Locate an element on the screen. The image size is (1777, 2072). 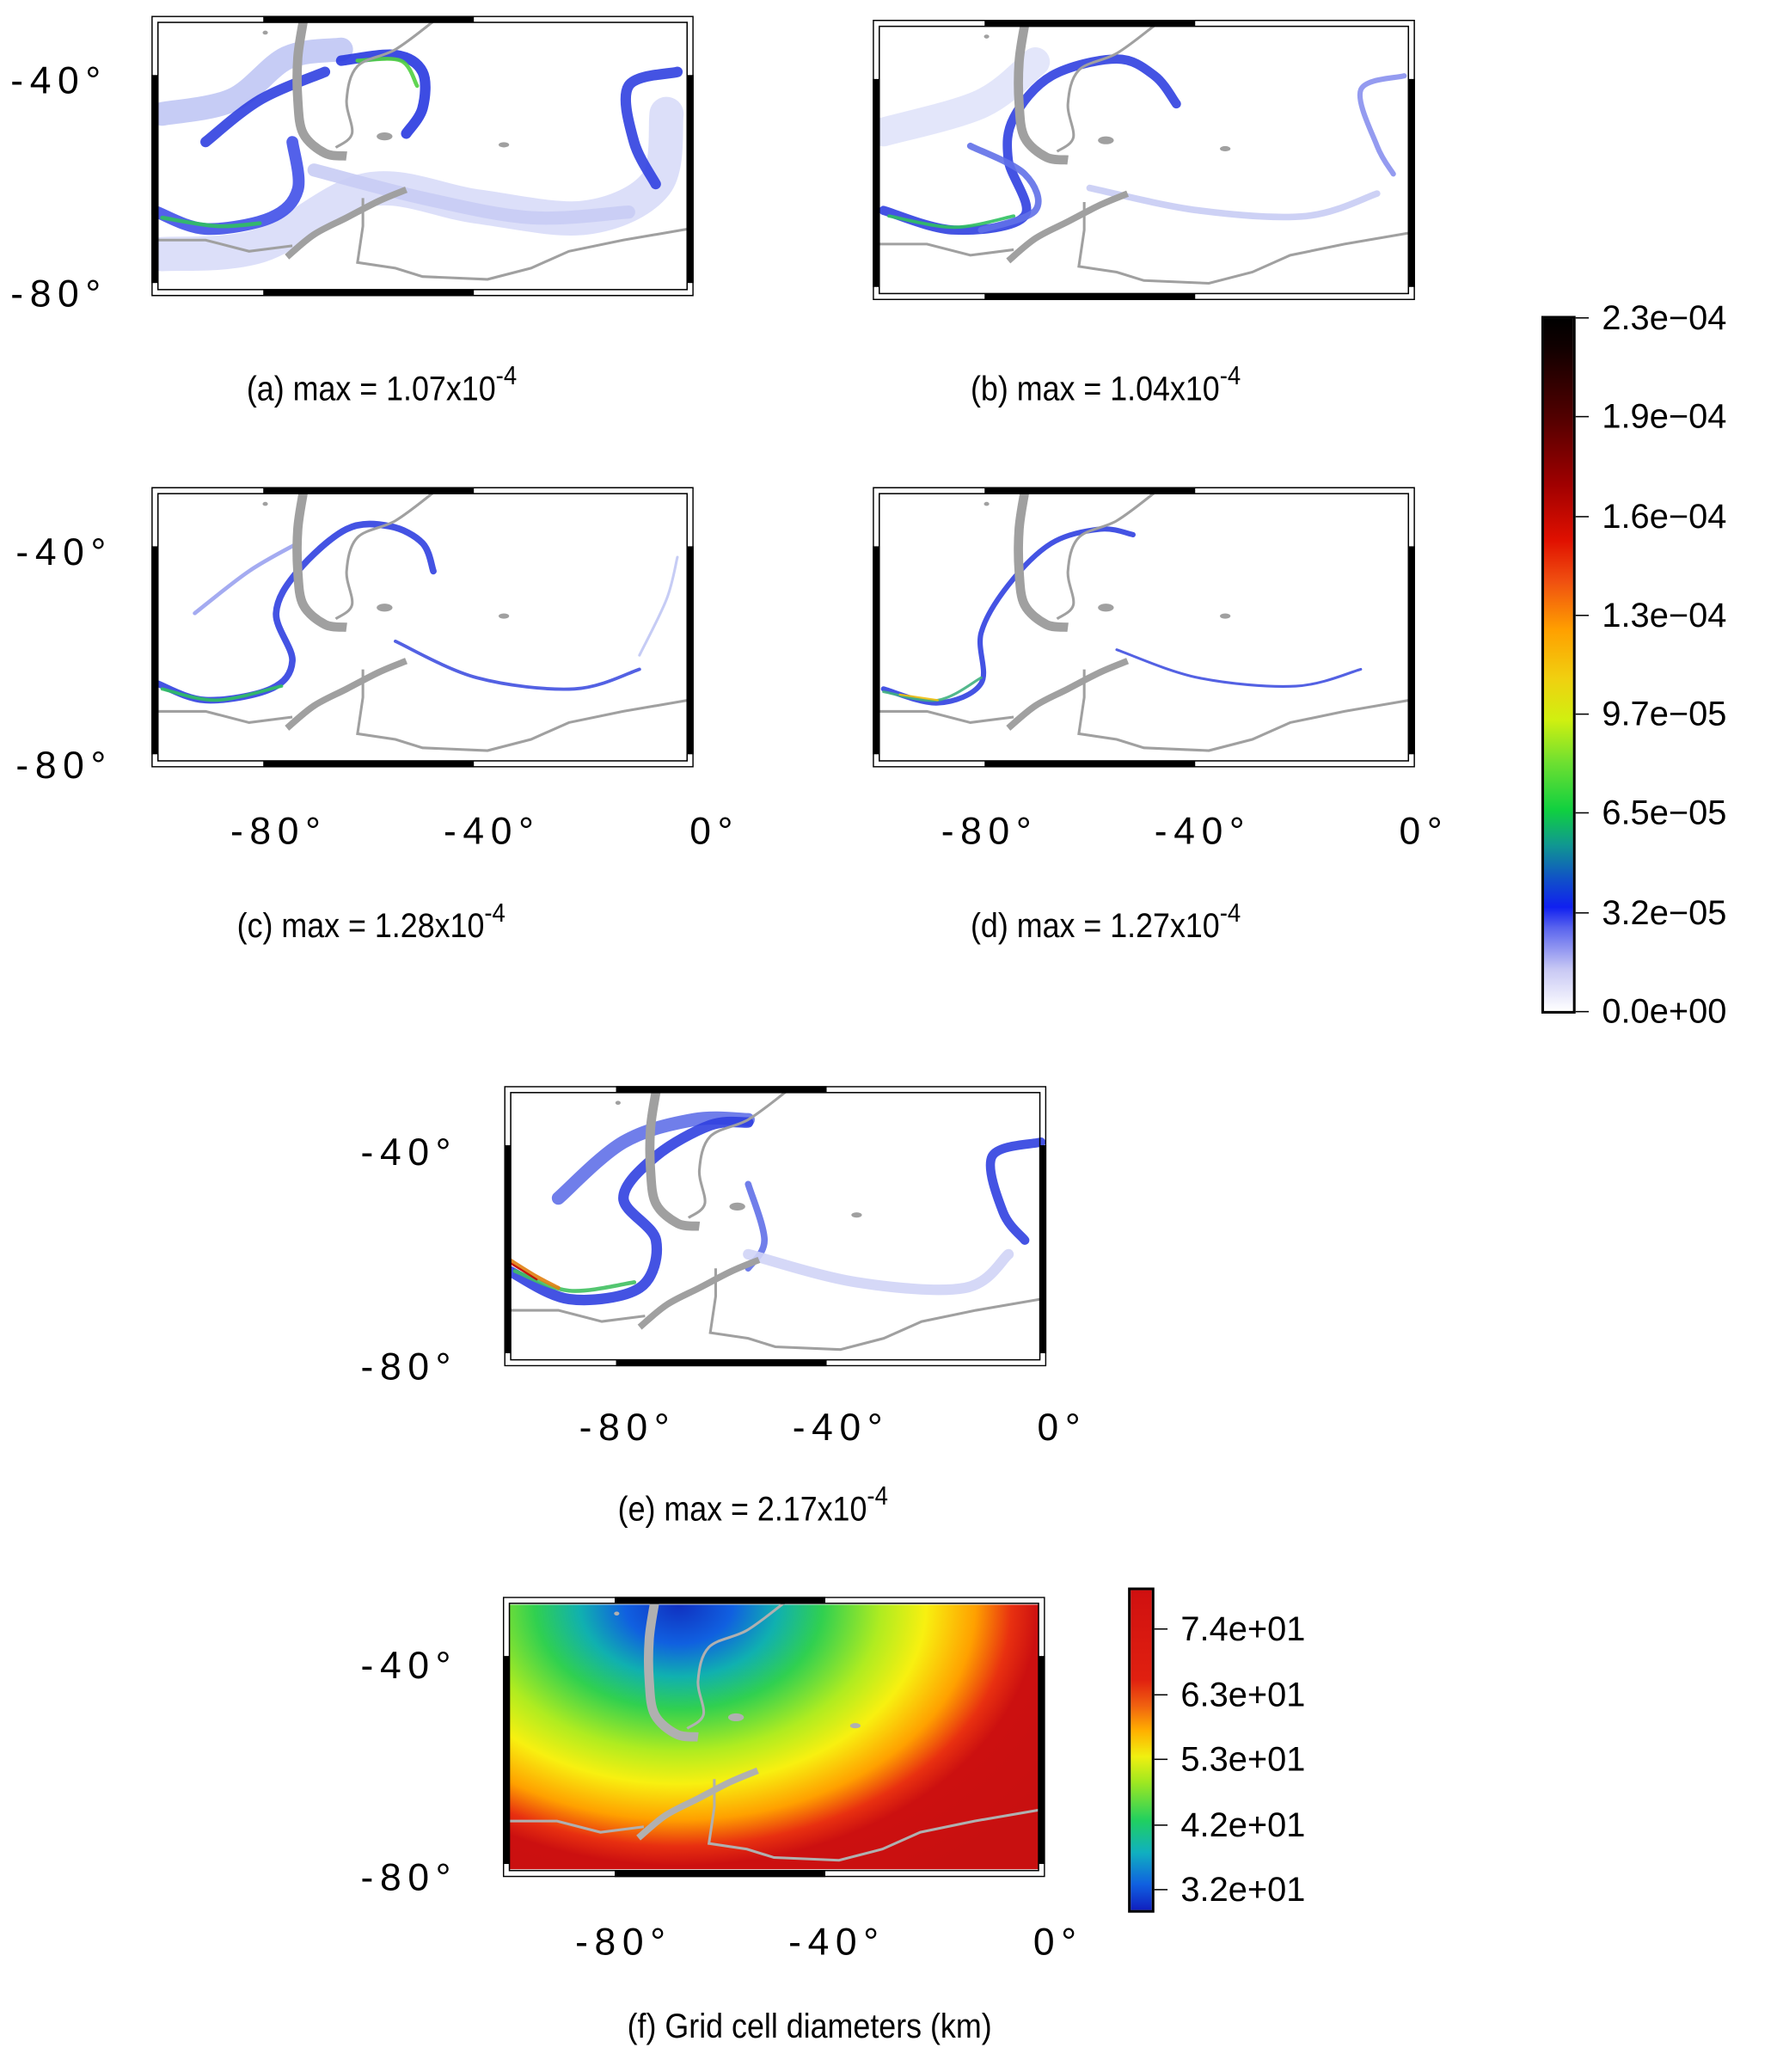
map-panel-e is located at coordinates (775, 1226).